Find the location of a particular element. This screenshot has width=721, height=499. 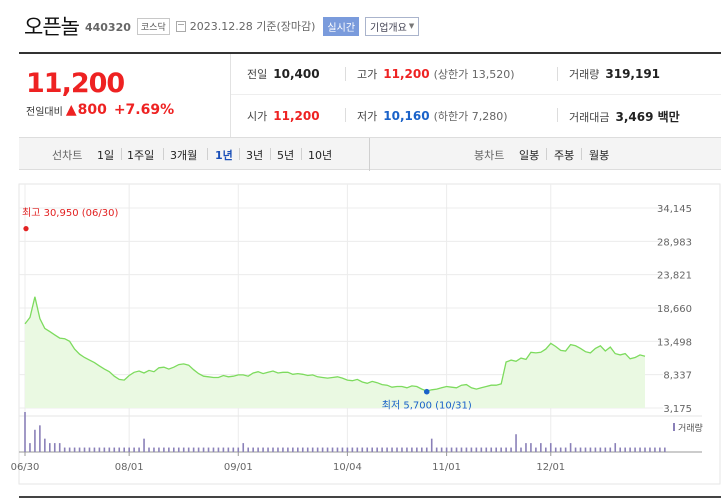

candle-tab-monthly: 월봉 is located at coordinates (599, 155).